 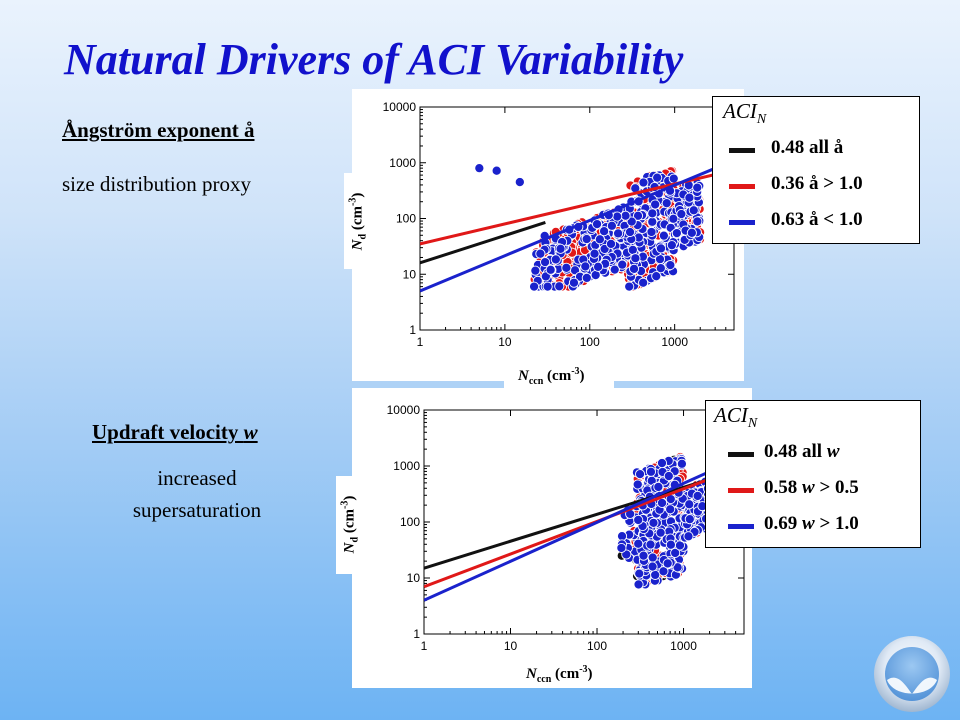 What do you see at coordinates (175, 432) in the screenshot?
I see `updraft-heading: Updraft velocity w` at bounding box center [175, 432].